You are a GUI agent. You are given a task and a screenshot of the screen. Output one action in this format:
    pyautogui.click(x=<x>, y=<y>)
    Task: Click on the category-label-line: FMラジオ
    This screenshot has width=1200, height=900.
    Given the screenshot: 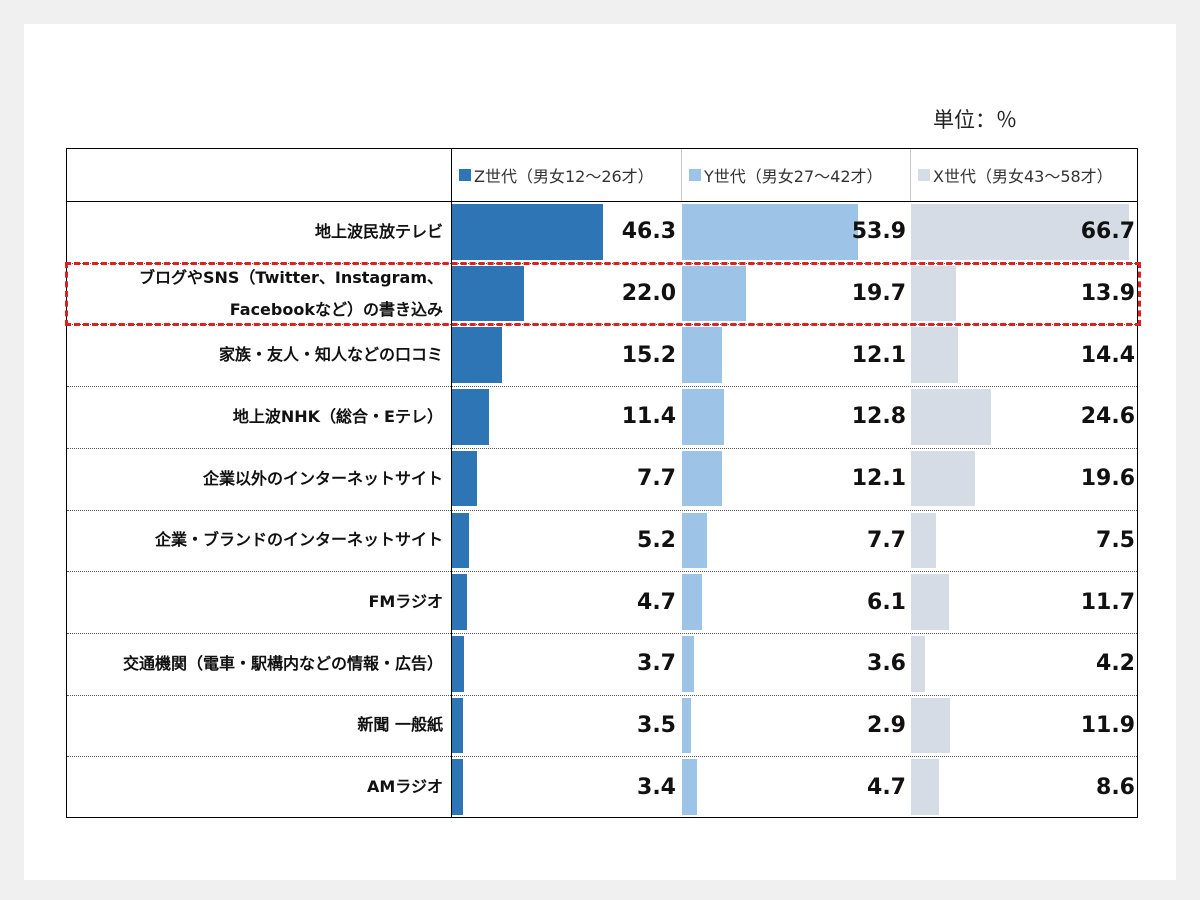 What is the action you would take?
    pyautogui.click(x=405, y=602)
    